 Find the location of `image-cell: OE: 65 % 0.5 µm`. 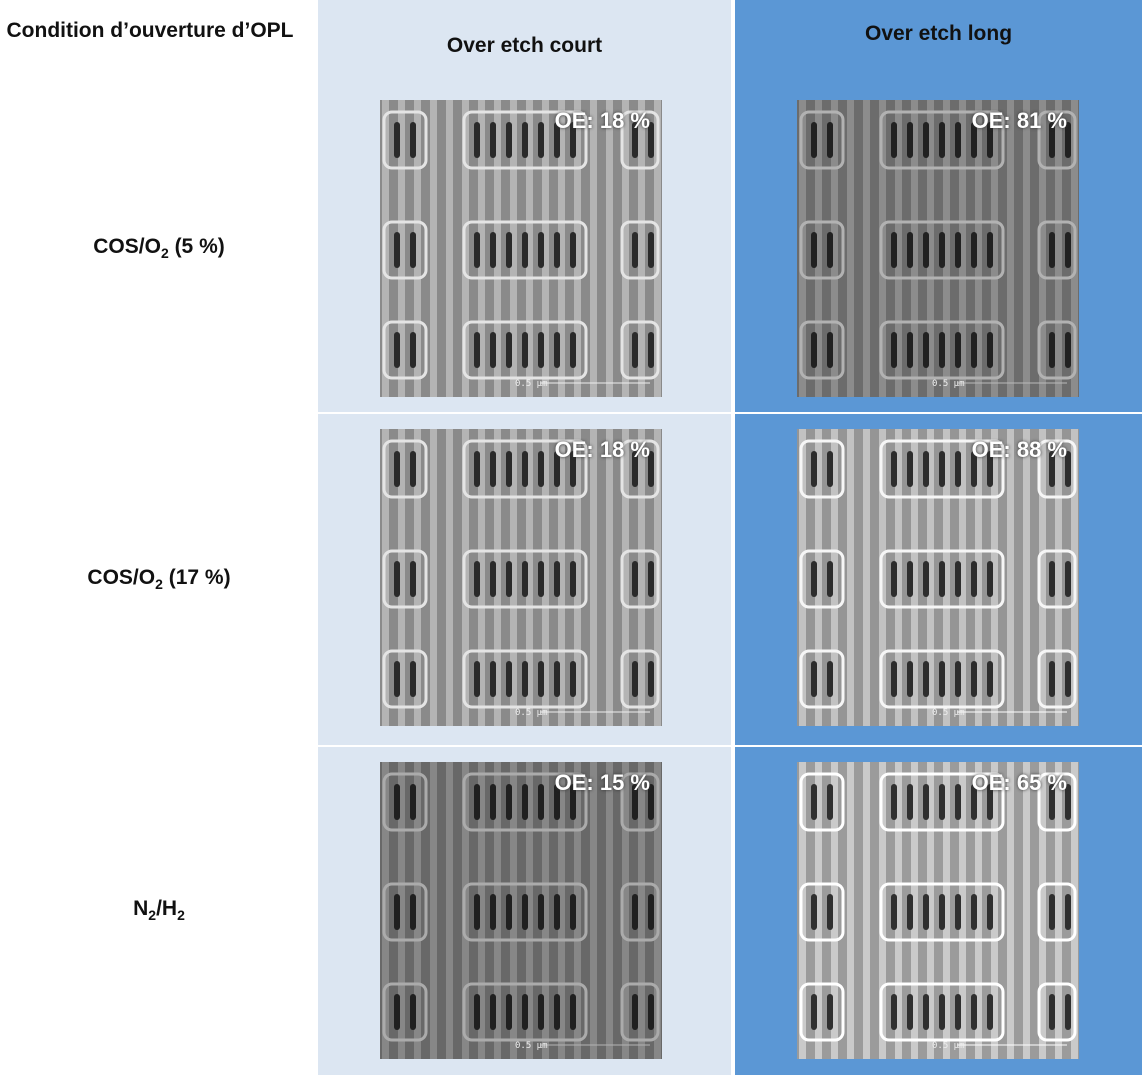

image-cell: OE: 65 % 0.5 µm is located at coordinates (938, 910).